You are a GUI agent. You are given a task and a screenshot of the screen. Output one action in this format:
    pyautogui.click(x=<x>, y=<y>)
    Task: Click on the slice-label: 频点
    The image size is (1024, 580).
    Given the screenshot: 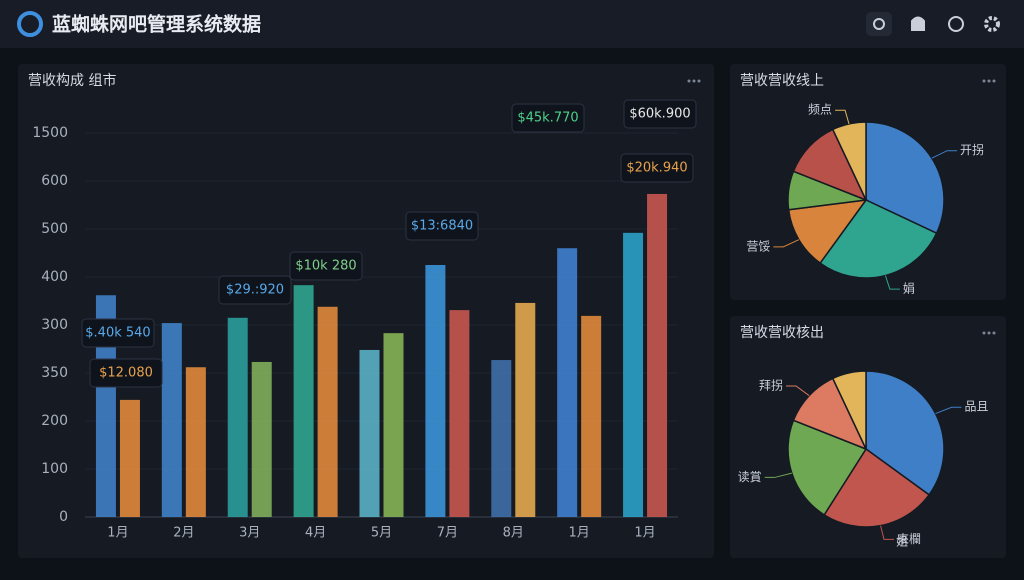 What is the action you would take?
    pyautogui.click(x=820, y=110)
    